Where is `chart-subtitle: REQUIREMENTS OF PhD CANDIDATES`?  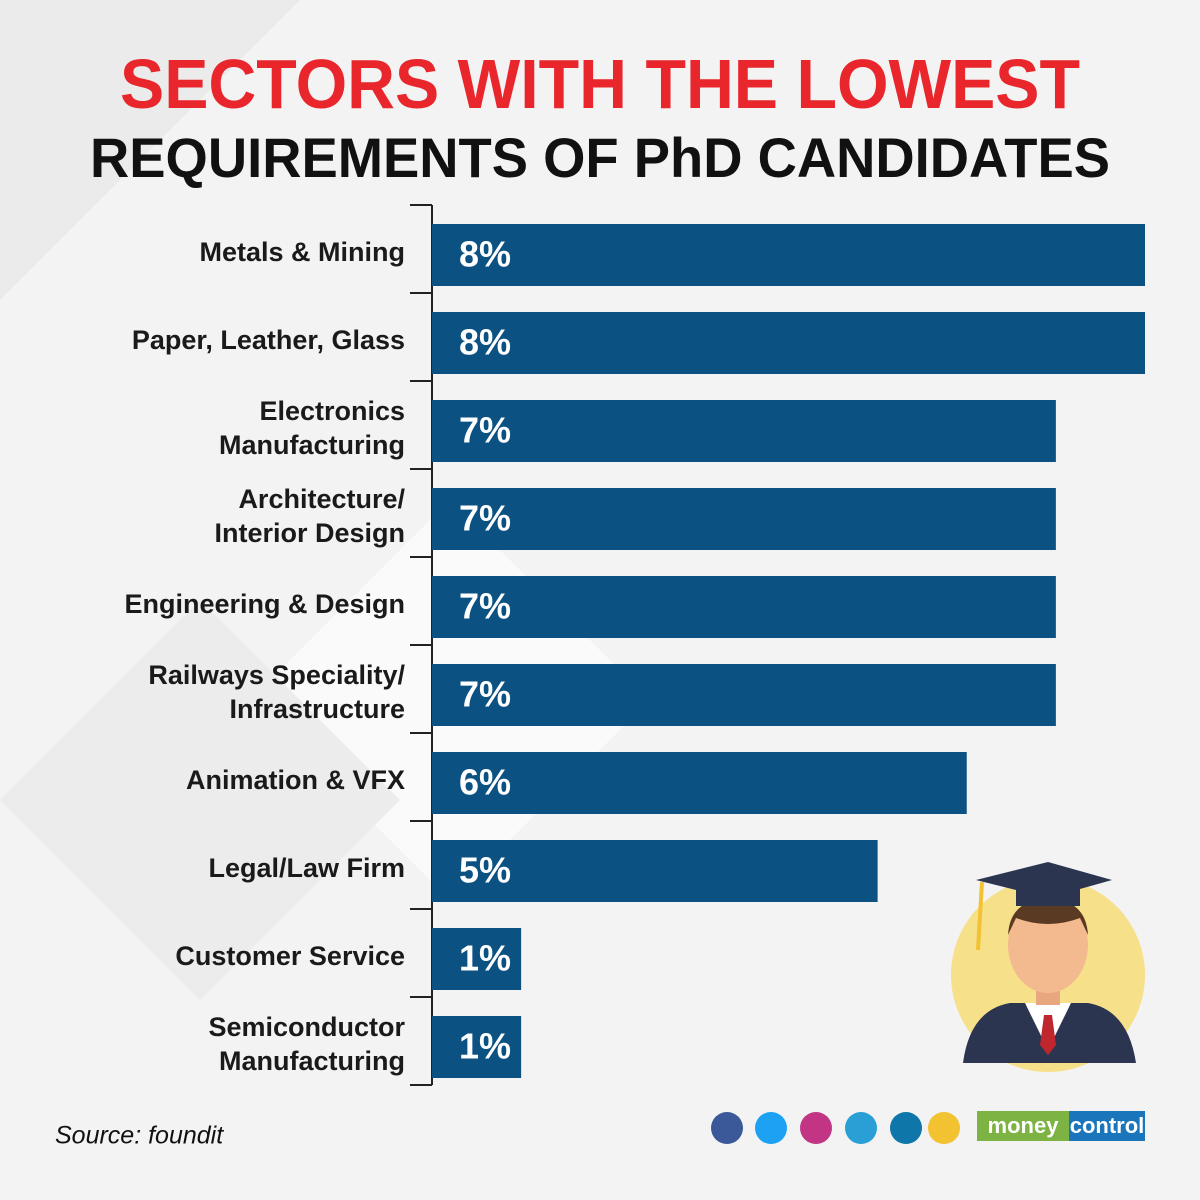
chart-subtitle: REQUIREMENTS OF PhD CANDIDATES is located at coordinates (600, 157).